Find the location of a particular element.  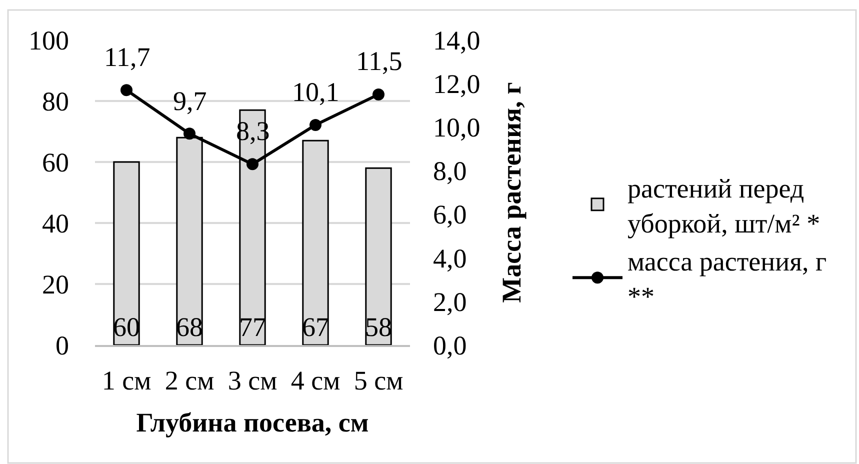

y2-axis-title: Масса растения, г is located at coordinates (511, 192).